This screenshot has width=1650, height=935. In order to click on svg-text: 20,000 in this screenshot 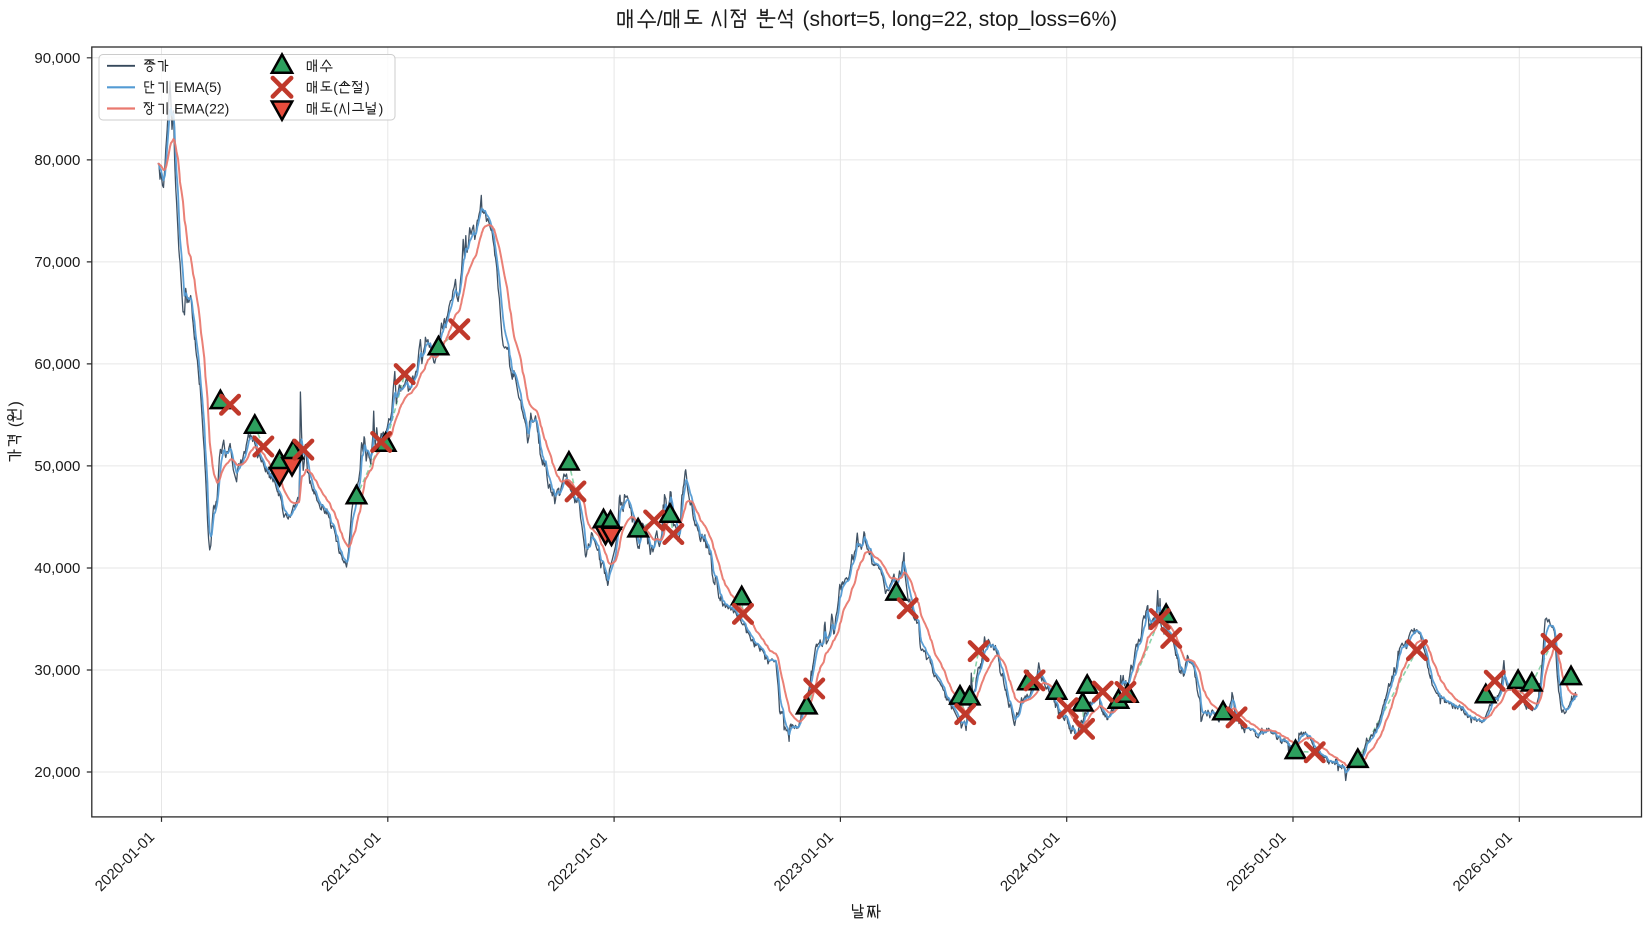, I will do `click(57, 772)`.